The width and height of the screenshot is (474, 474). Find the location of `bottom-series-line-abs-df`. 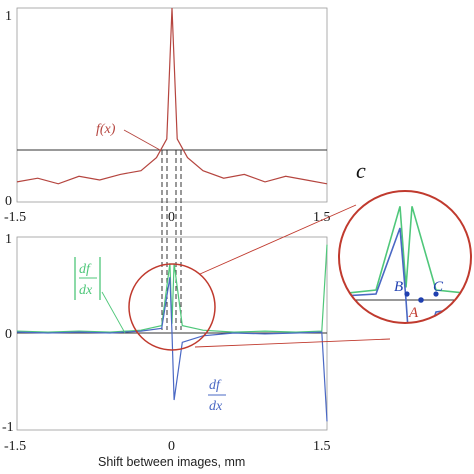

bottom-series-line-abs-df is located at coordinates (172, 288).